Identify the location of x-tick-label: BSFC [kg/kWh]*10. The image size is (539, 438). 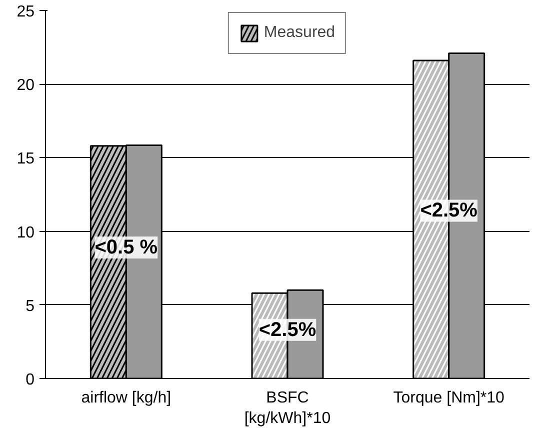
(287, 408).